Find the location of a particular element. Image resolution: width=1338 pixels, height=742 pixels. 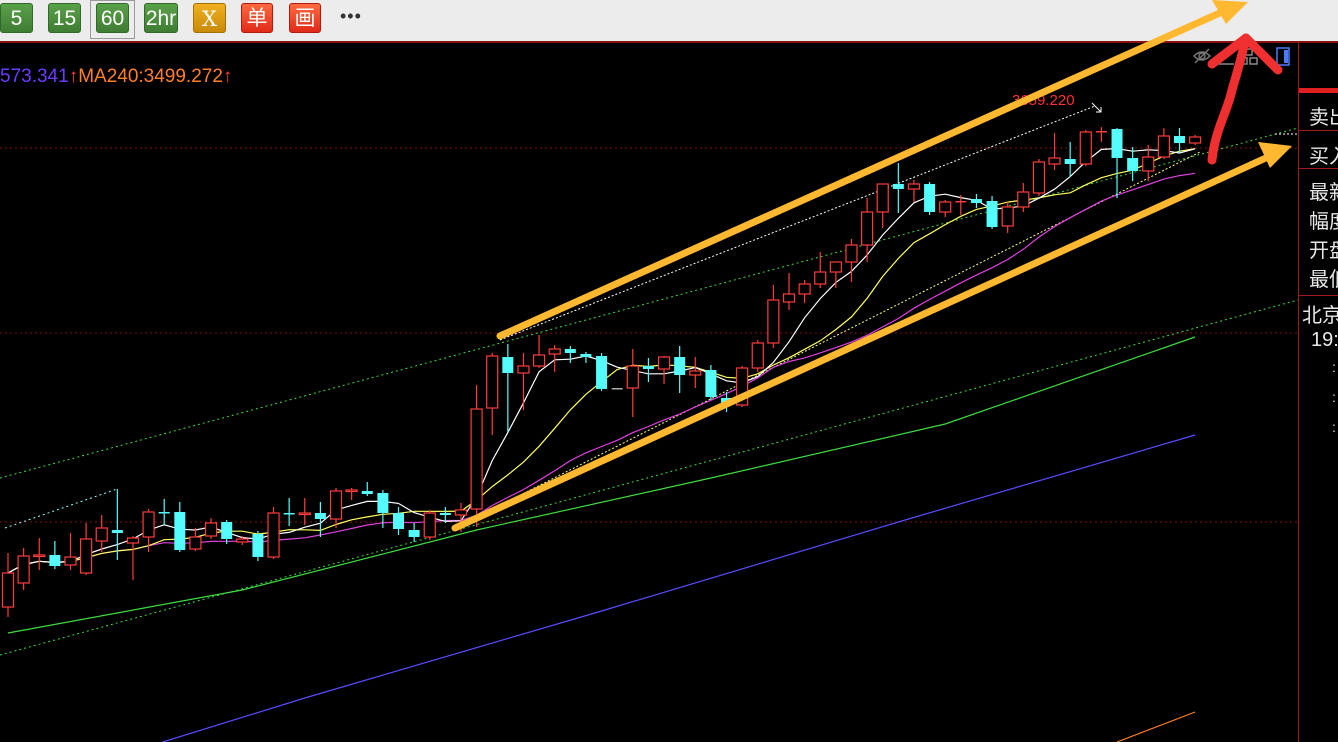

high-marker is located at coordinates (1096, 107).